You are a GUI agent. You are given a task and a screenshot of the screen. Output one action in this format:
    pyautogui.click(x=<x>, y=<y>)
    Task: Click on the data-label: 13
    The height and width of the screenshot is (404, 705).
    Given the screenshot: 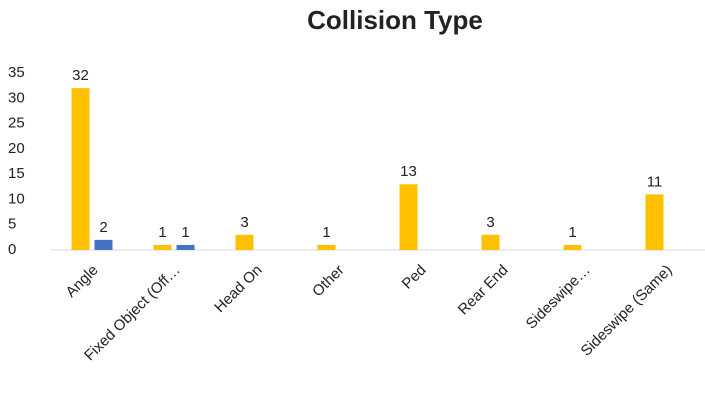 What is the action you would take?
    pyautogui.click(x=408, y=171)
    